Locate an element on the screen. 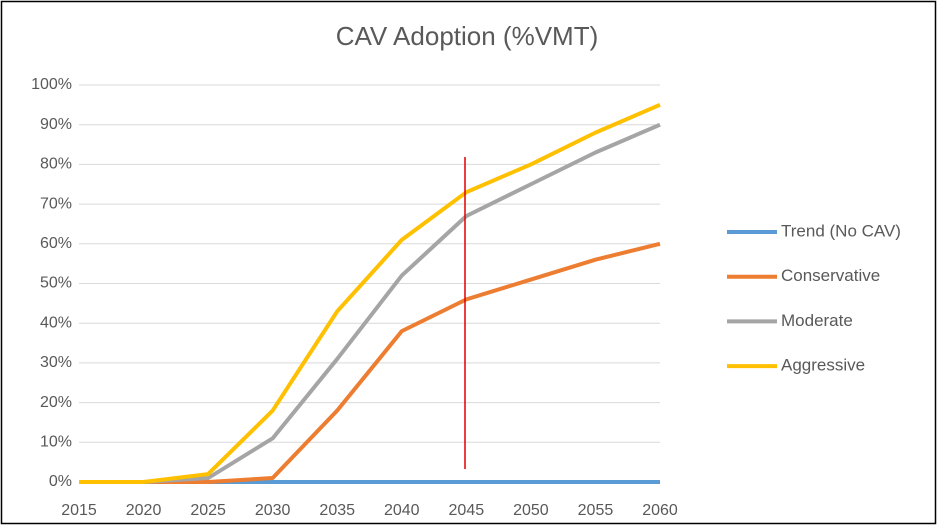  legend-label: Moderate is located at coordinates (817, 320).